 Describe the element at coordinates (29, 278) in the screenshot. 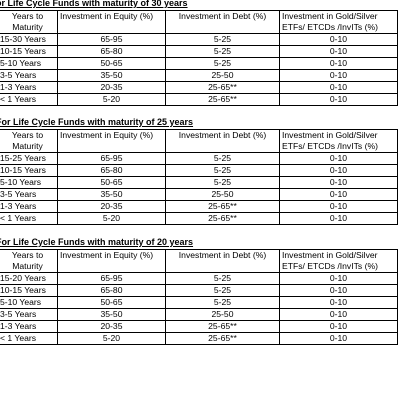

I see `cell-years: 15-20 Years` at that location.